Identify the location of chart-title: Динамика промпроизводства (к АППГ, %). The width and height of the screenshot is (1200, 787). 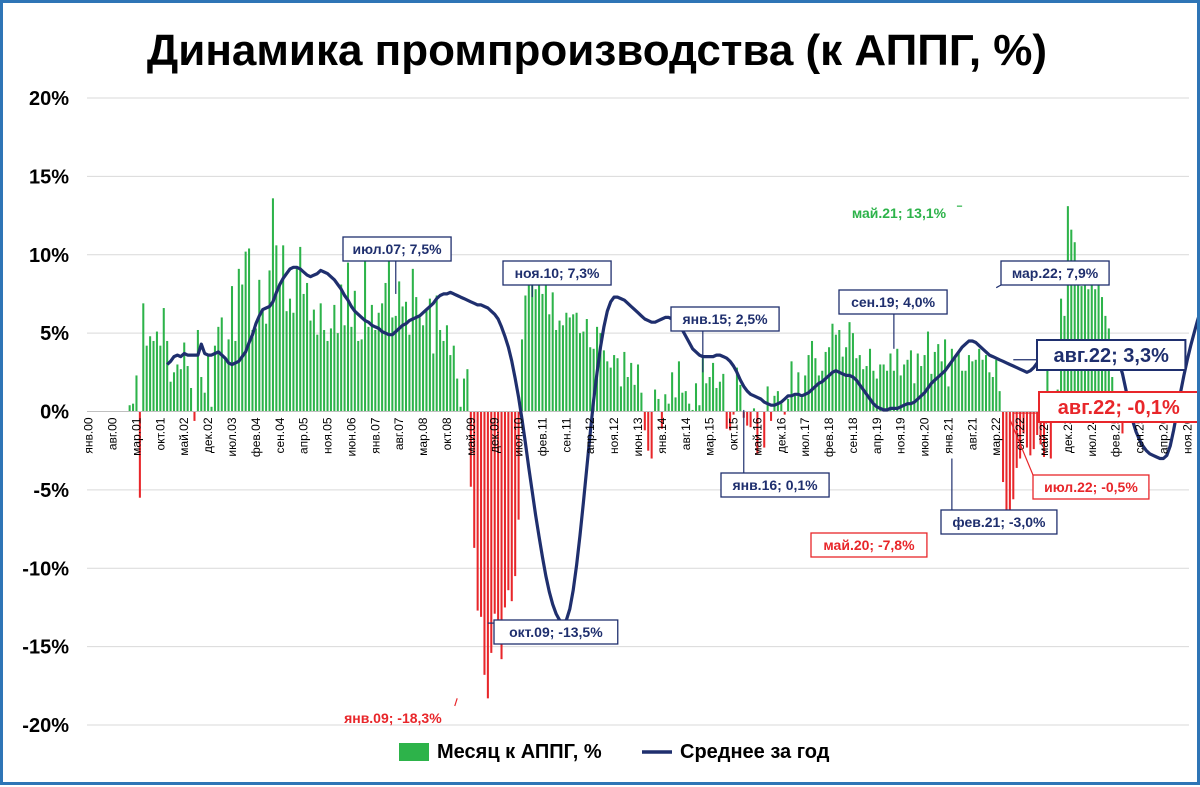
(597, 50).